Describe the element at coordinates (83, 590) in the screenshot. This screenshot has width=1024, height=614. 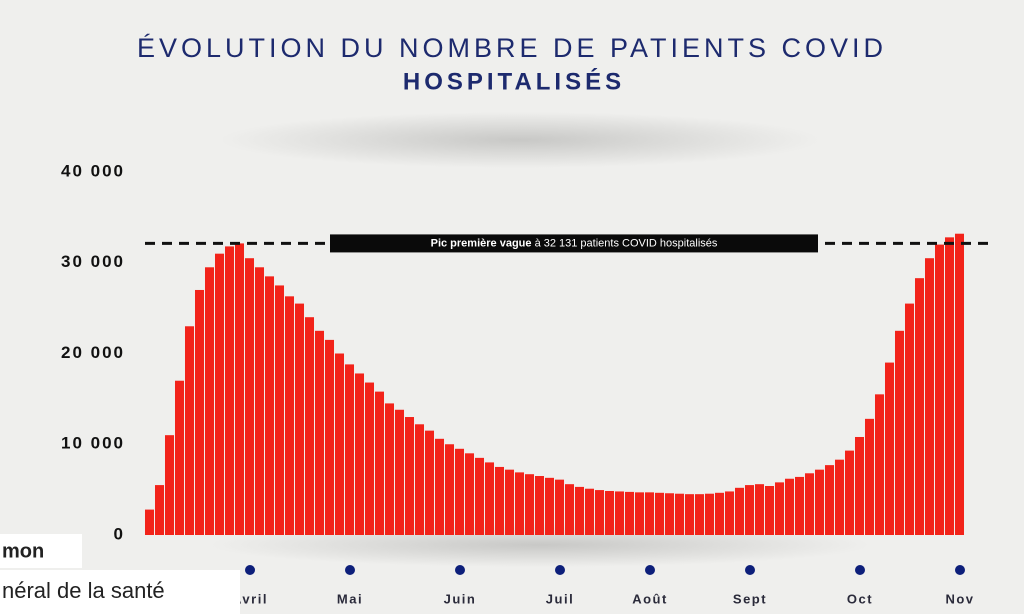
I see `person-role: néral de la santé` at that location.